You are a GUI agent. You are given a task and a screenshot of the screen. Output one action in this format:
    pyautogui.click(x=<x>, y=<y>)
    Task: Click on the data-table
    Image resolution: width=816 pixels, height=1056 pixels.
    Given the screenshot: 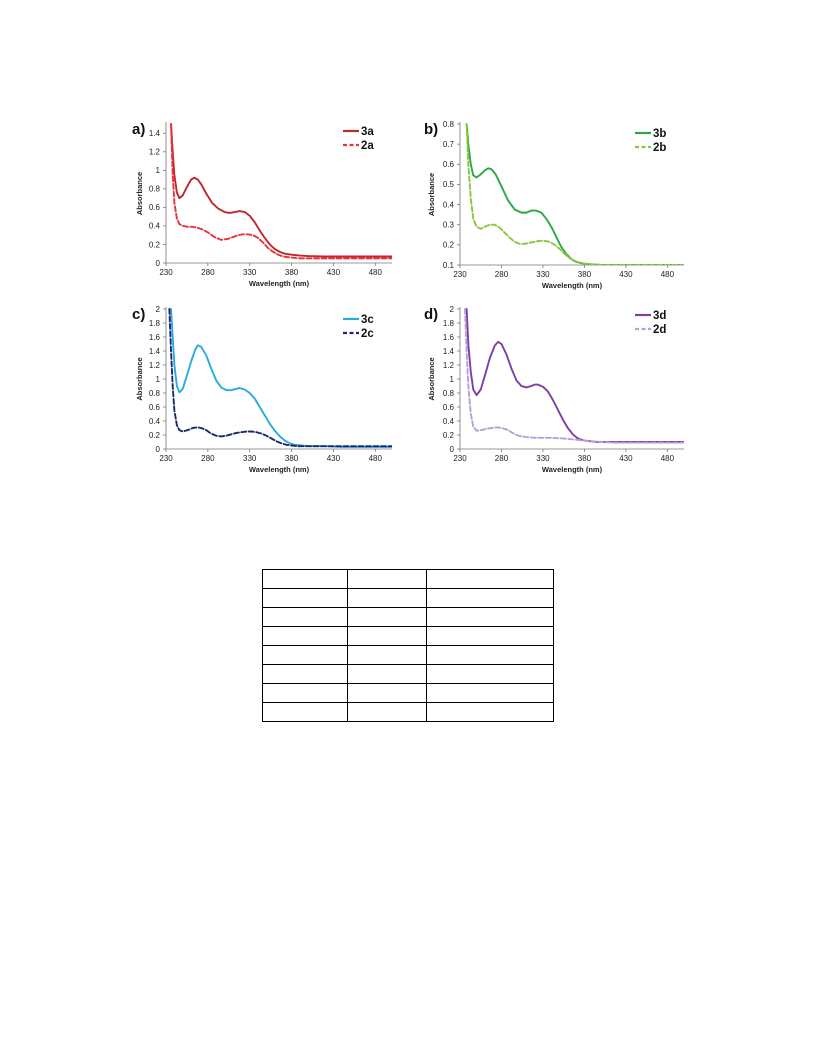 What is the action you would take?
    pyautogui.click(x=408, y=645)
    